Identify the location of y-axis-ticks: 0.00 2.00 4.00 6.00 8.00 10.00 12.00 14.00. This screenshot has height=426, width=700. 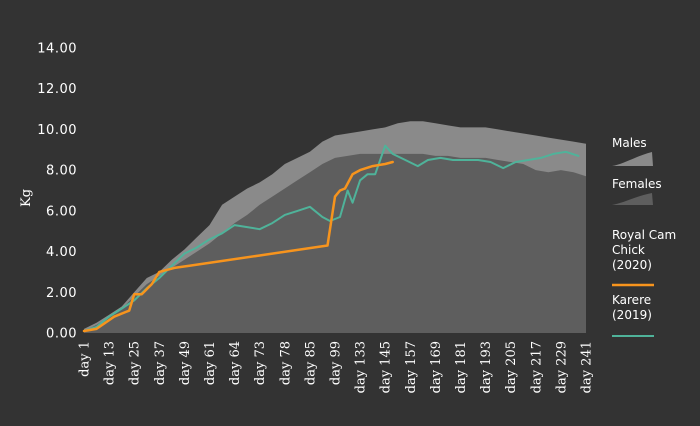
(57, 192).